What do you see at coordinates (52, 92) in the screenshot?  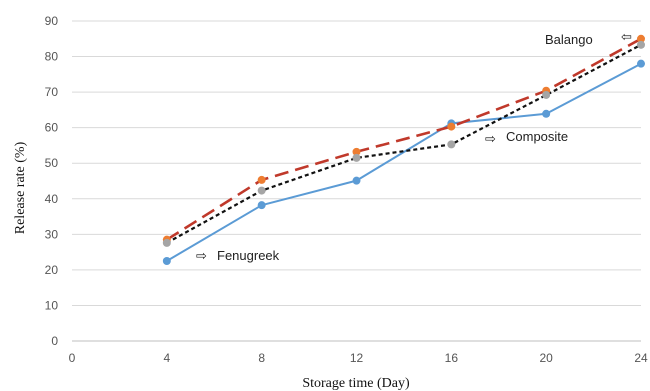 I see `y-tick-label: 70` at bounding box center [52, 92].